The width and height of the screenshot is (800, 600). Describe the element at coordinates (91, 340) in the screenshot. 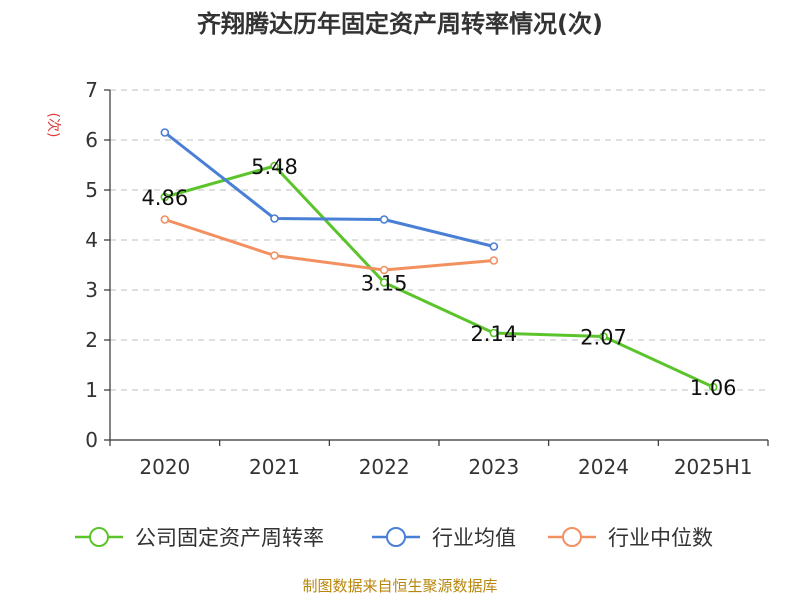

I see `y-tick-label: 2` at that location.